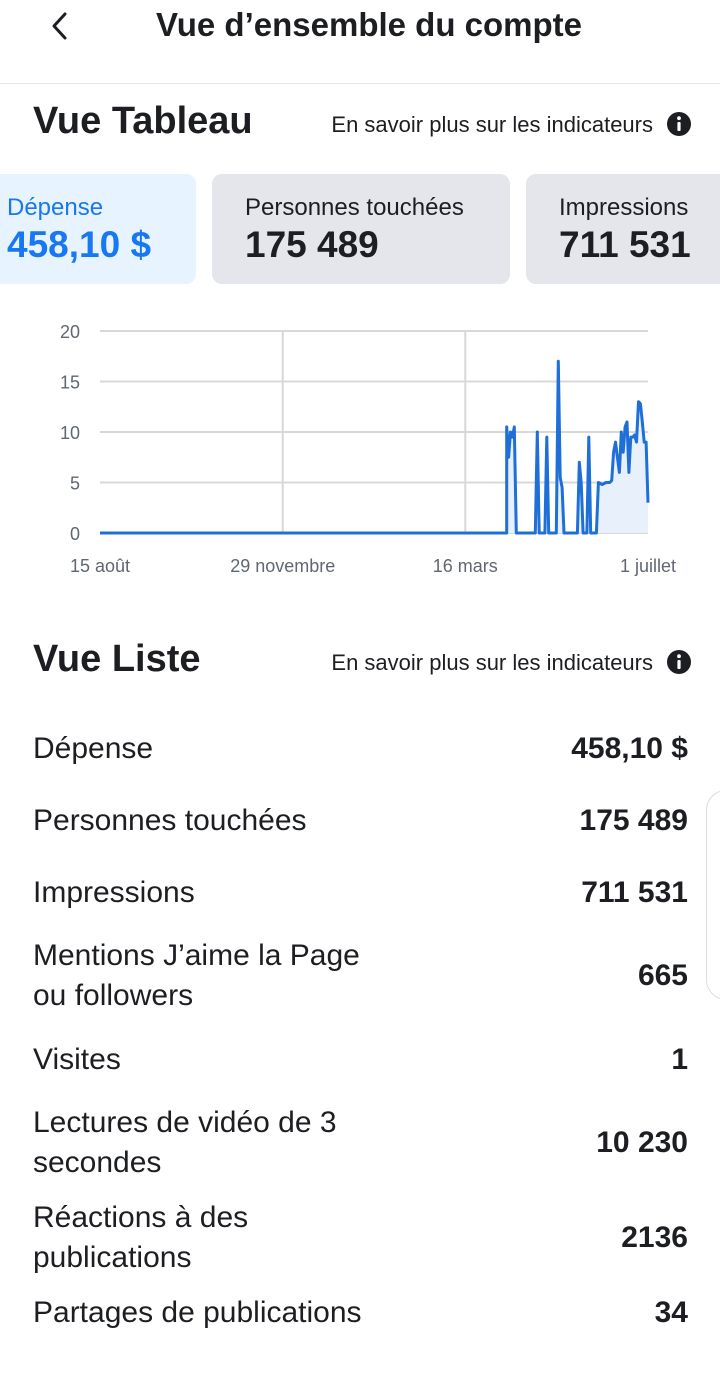  I want to click on list-row-impressions: Impressions 711 531, so click(360, 893).